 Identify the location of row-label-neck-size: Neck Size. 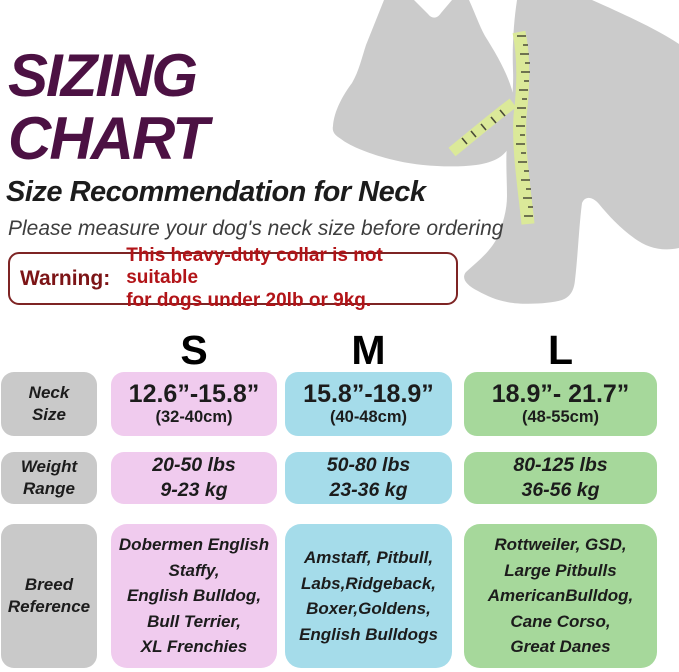
(49, 404).